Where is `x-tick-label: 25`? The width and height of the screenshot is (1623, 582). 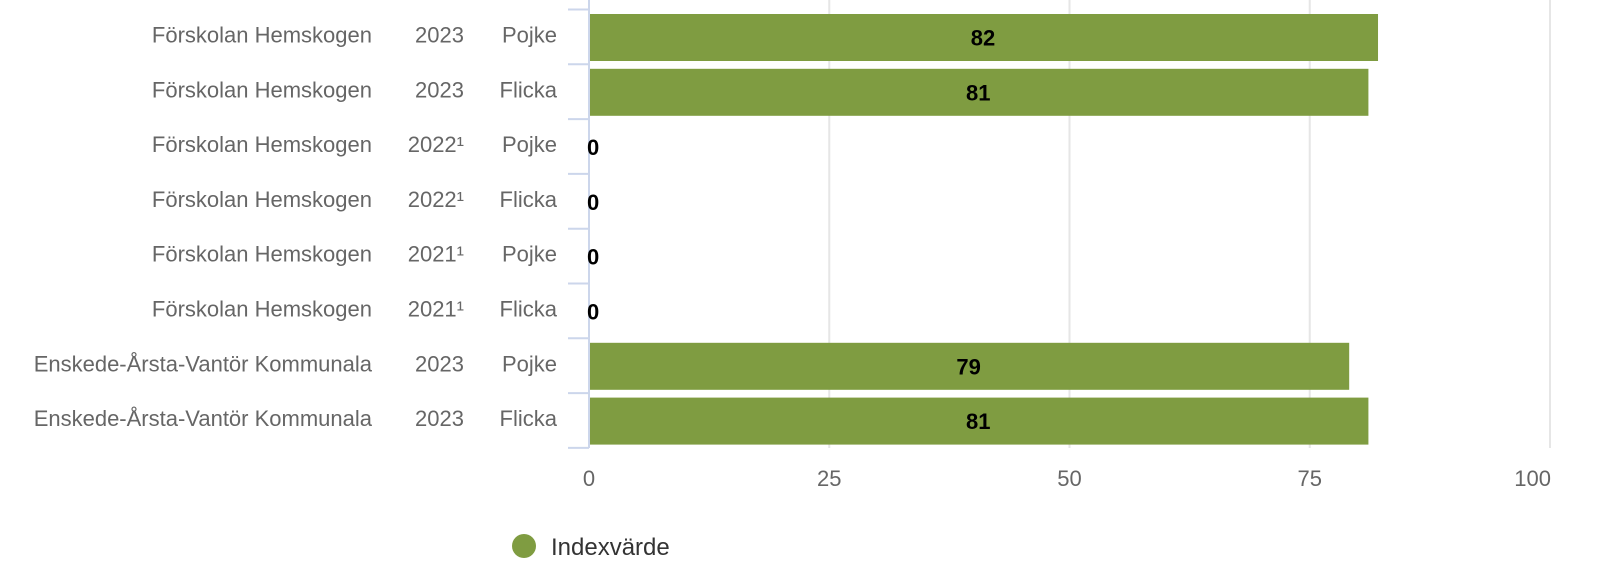 x-tick-label: 25 is located at coordinates (829, 478).